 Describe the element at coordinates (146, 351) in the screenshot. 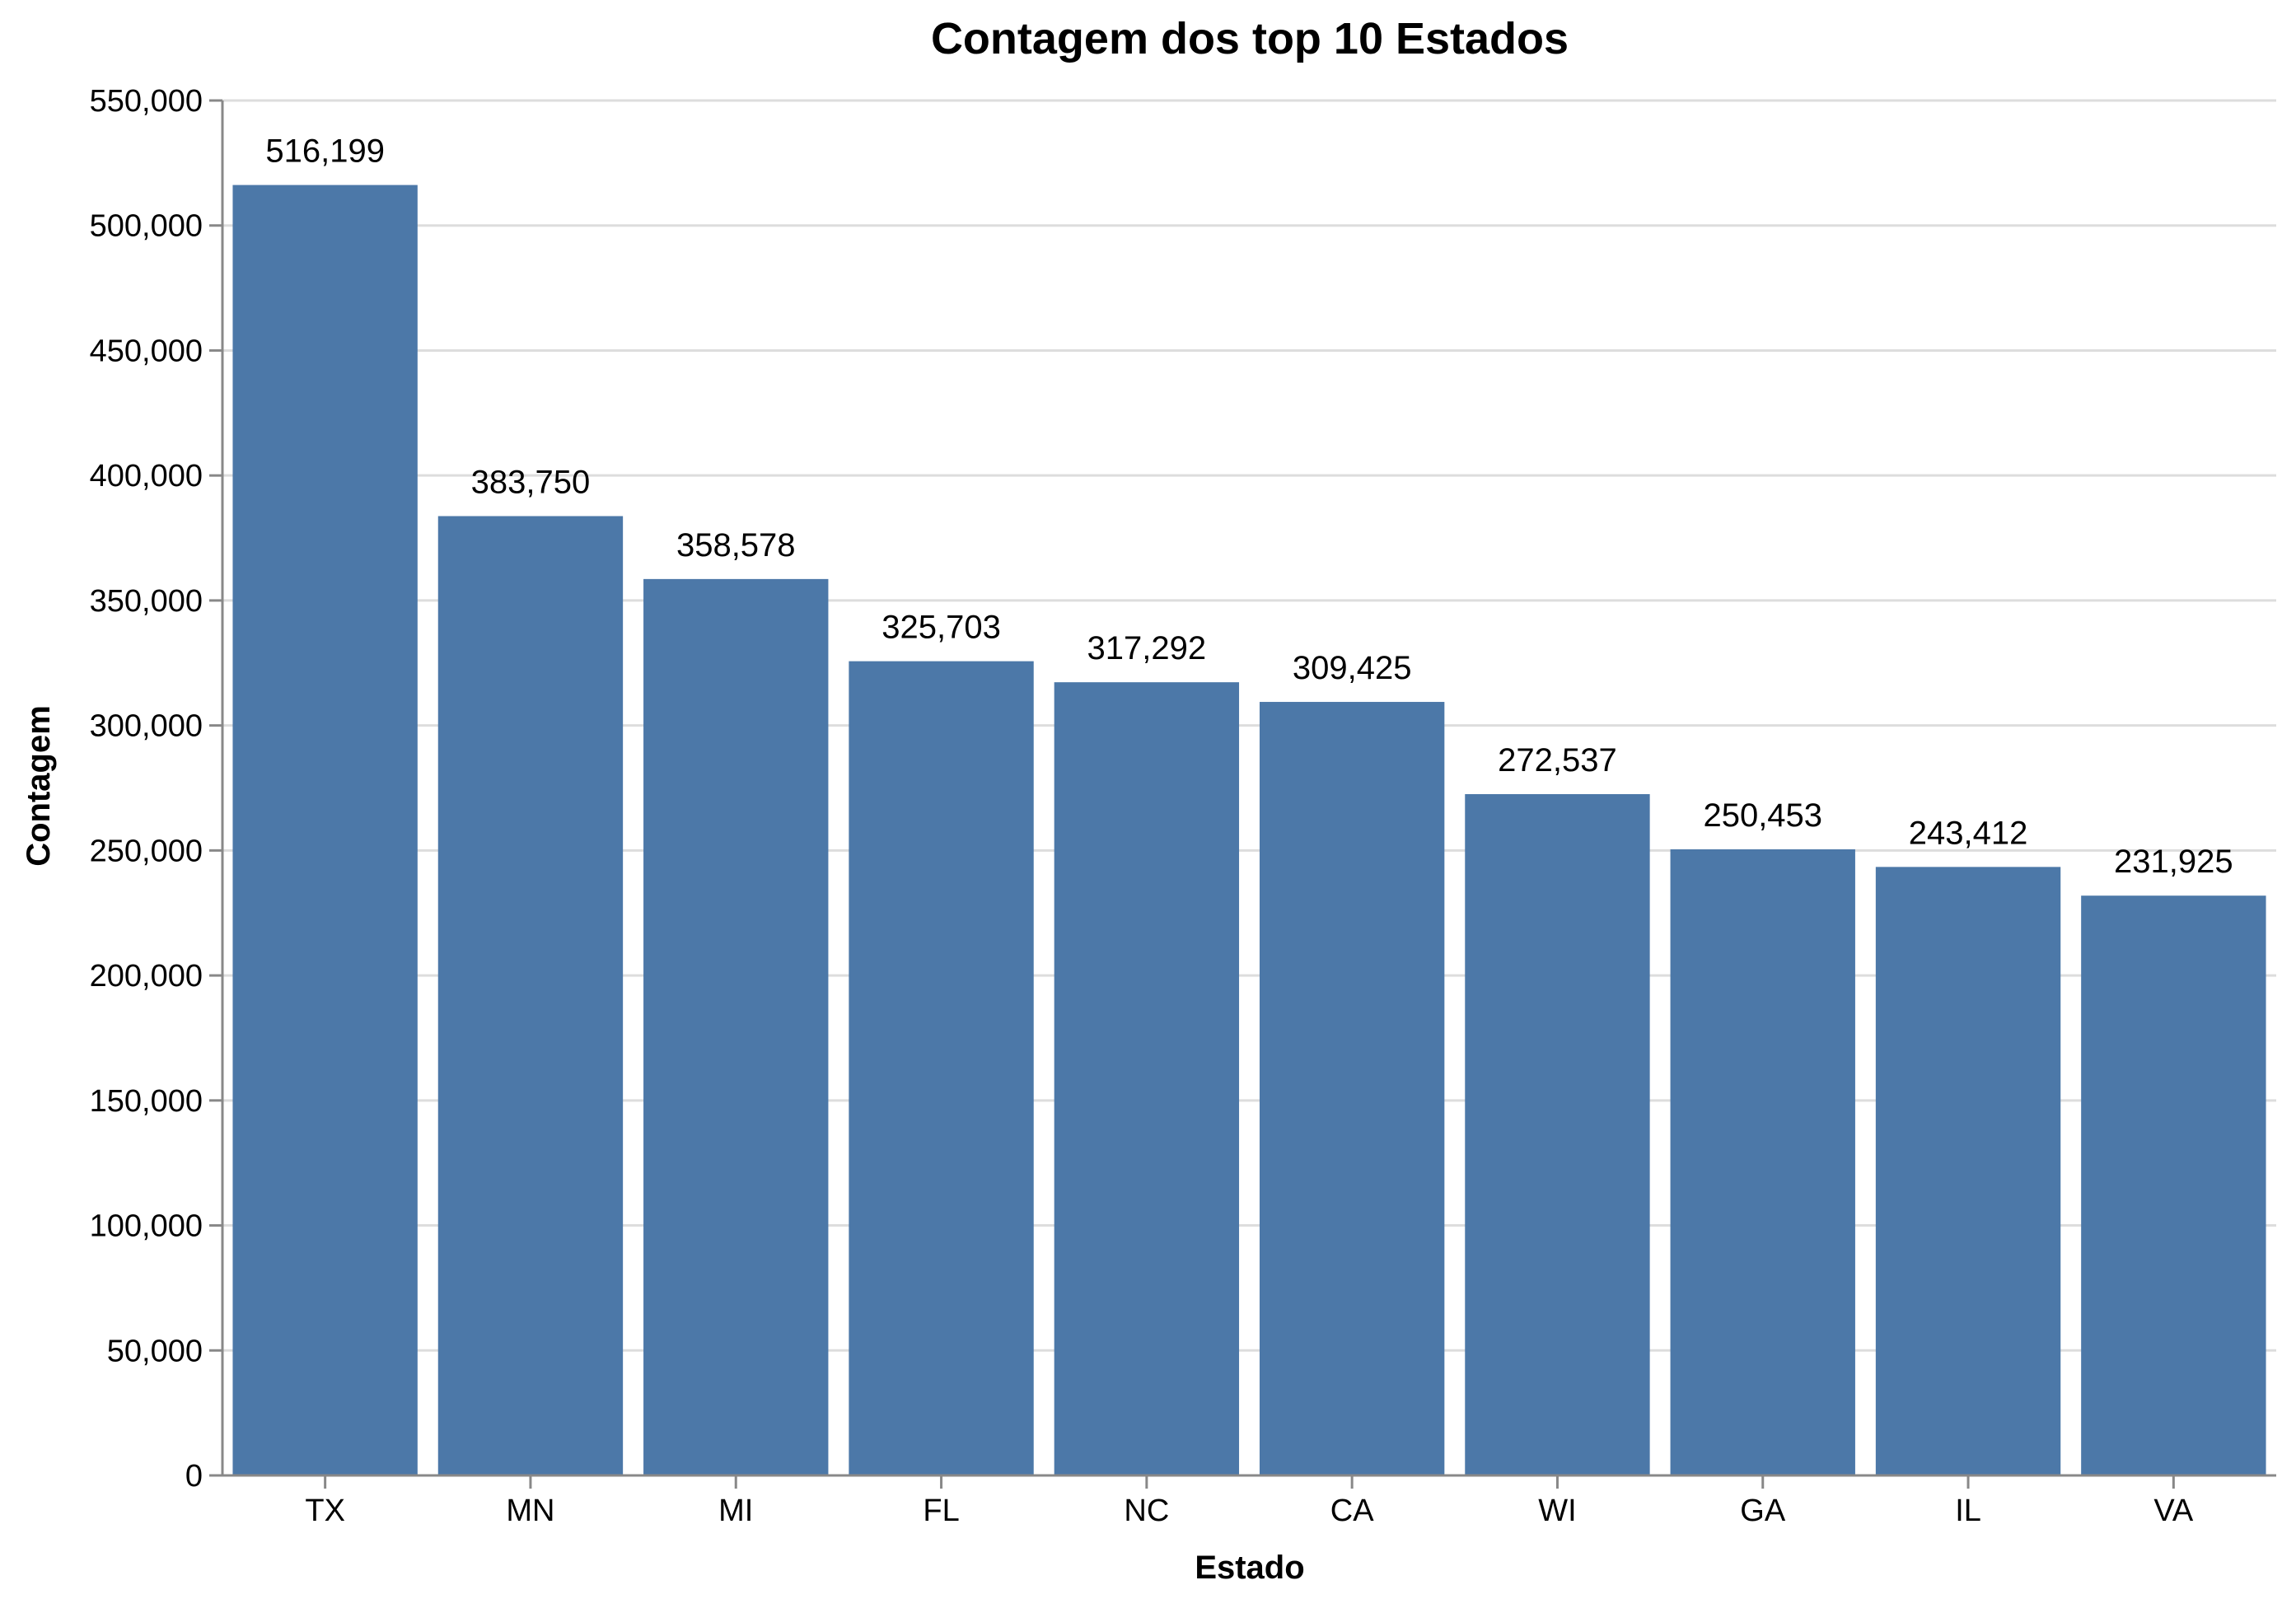

I see `y-tick-label: 450,000` at that location.